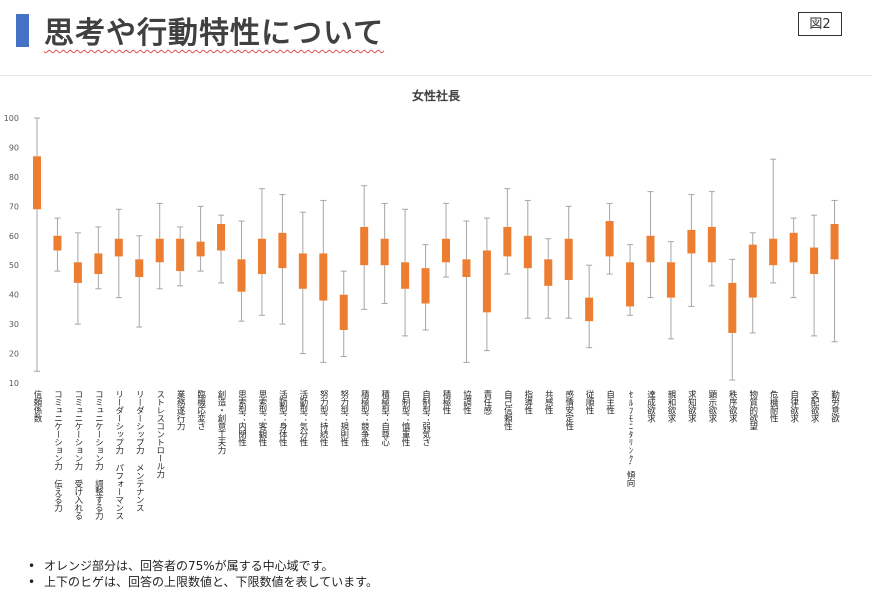  What do you see at coordinates (203, 566) in the screenshot?
I see `note-item: オレンジ部分は、回答者の75%が属する中心域です。` at bounding box center [203, 566].